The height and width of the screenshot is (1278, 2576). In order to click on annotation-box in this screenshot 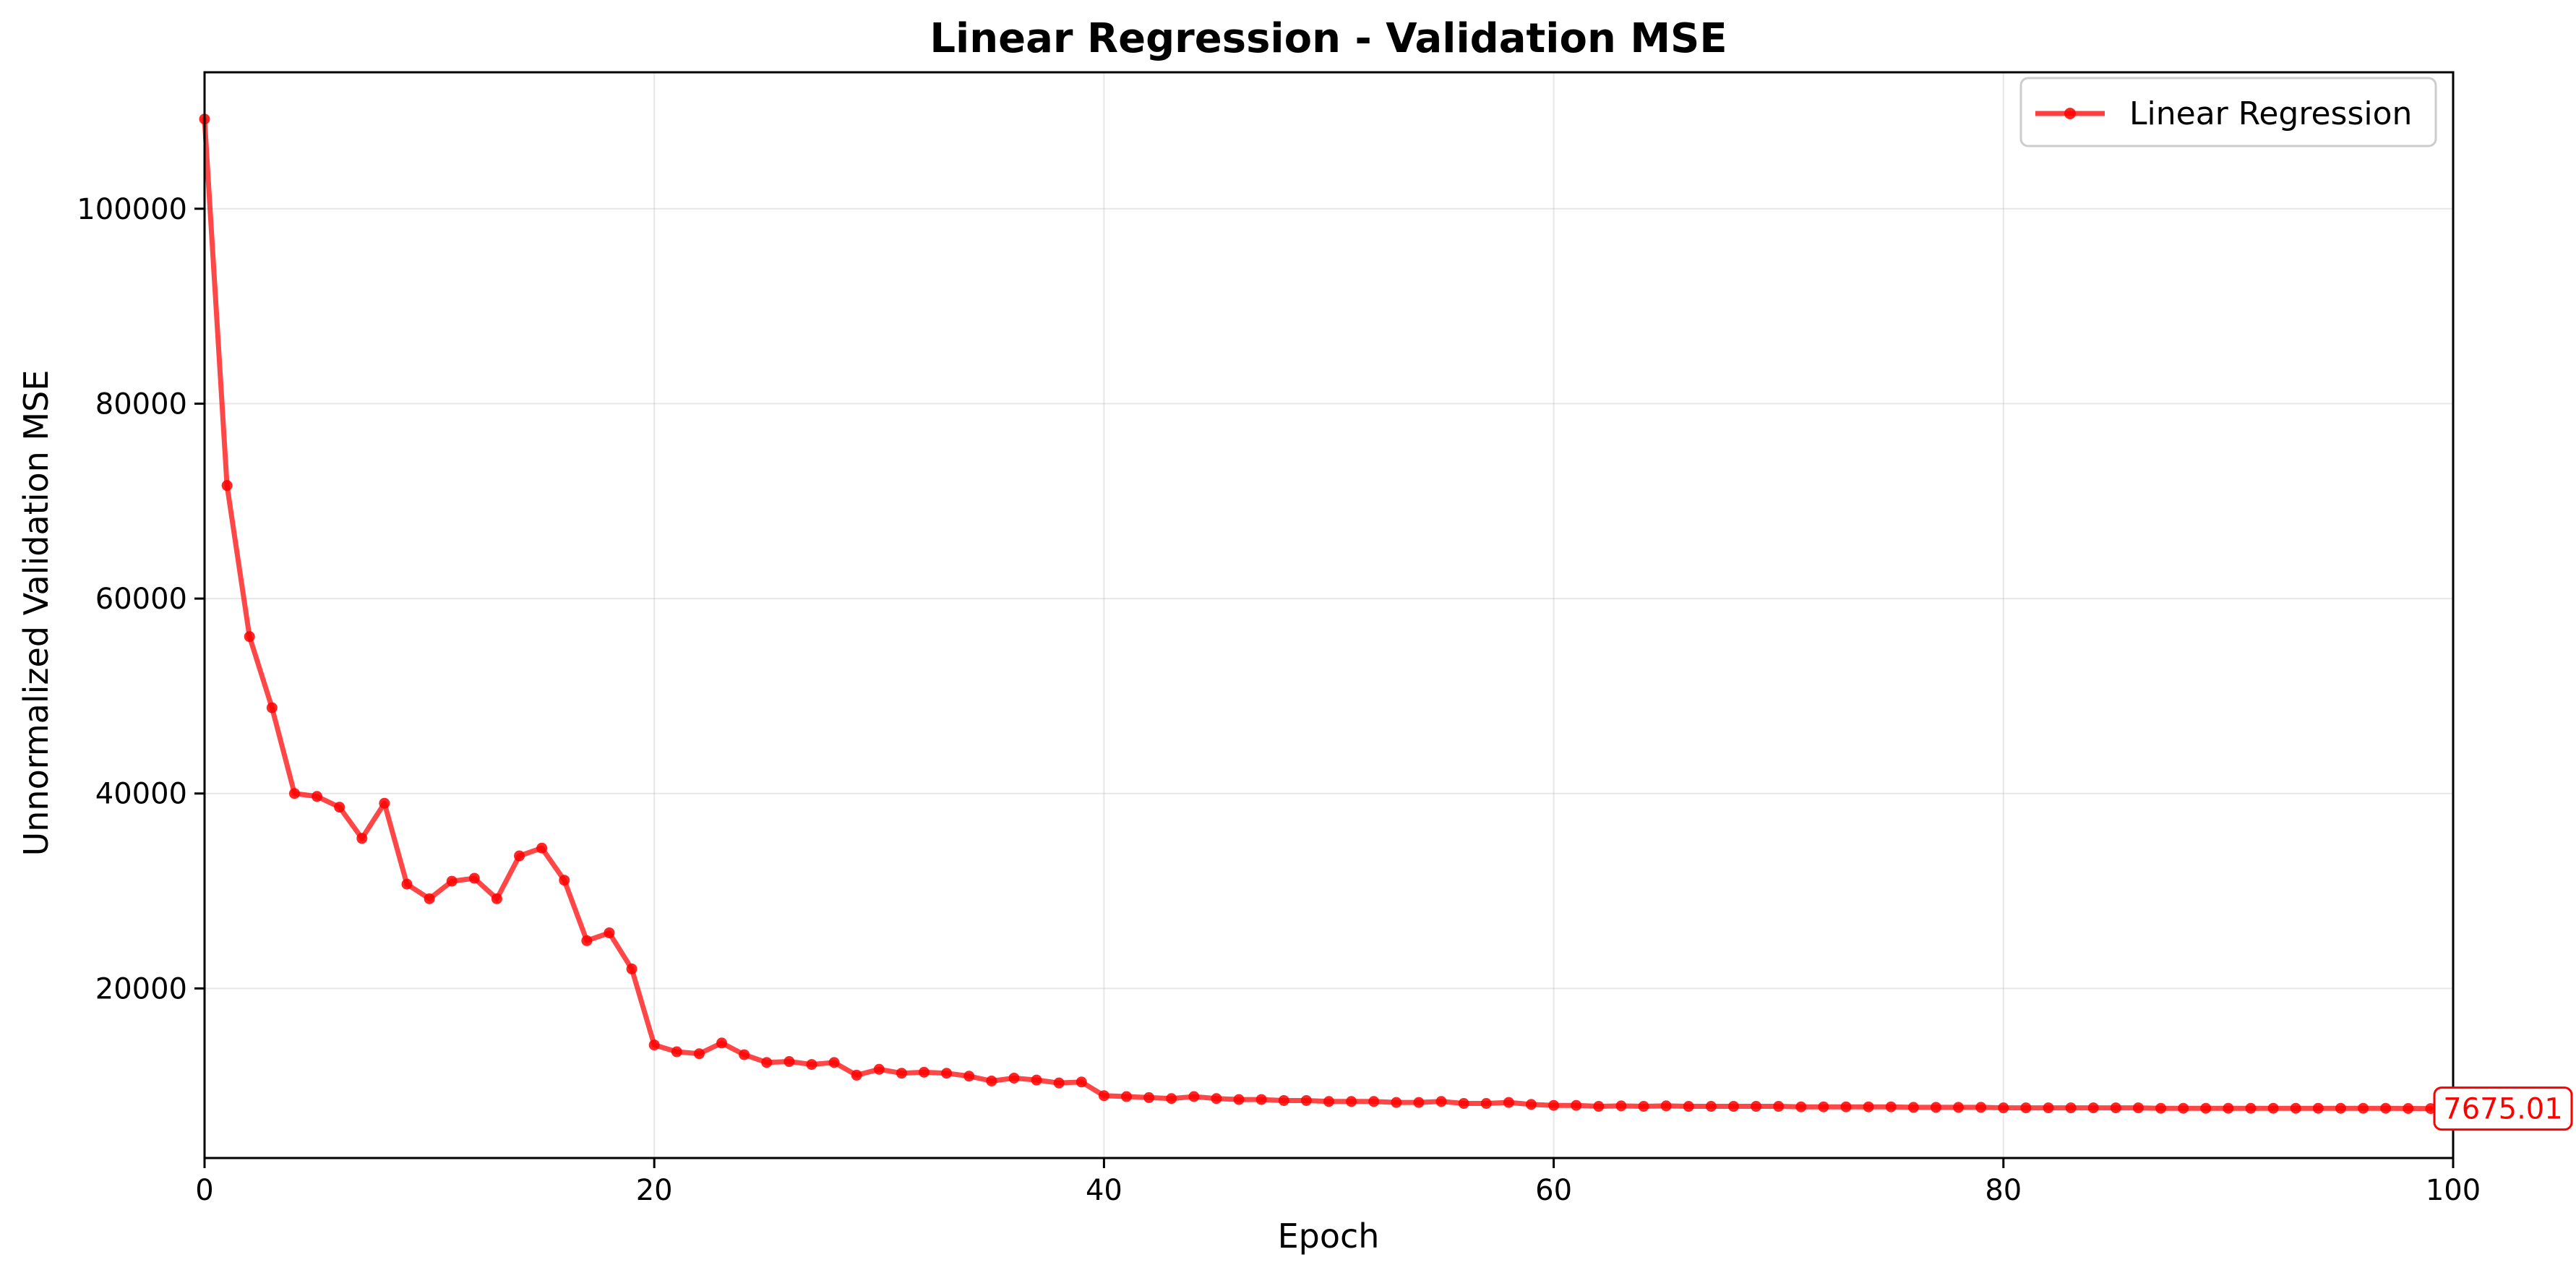, I will do `click(2503, 1108)`.